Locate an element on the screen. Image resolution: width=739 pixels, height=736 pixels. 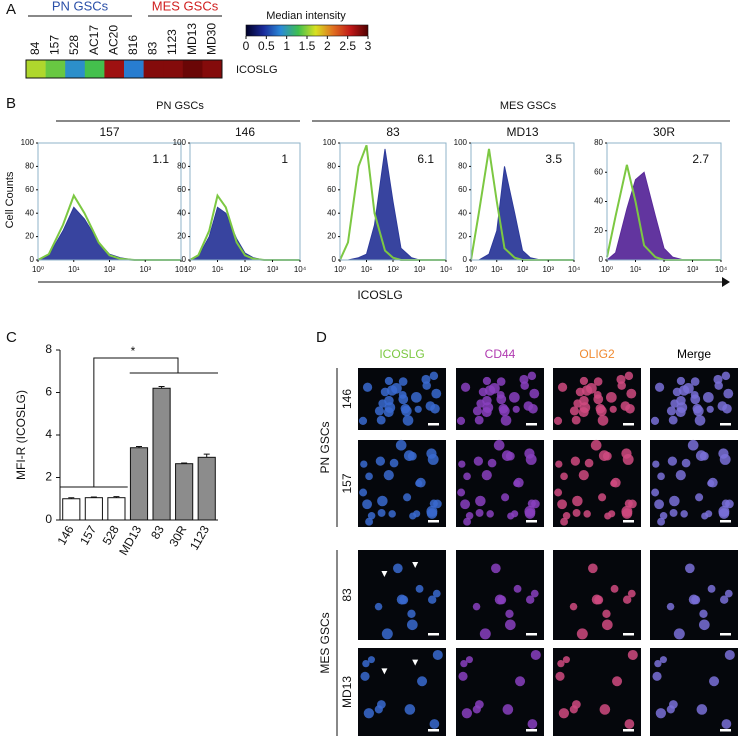
stain-area is located at coordinates (522, 213).